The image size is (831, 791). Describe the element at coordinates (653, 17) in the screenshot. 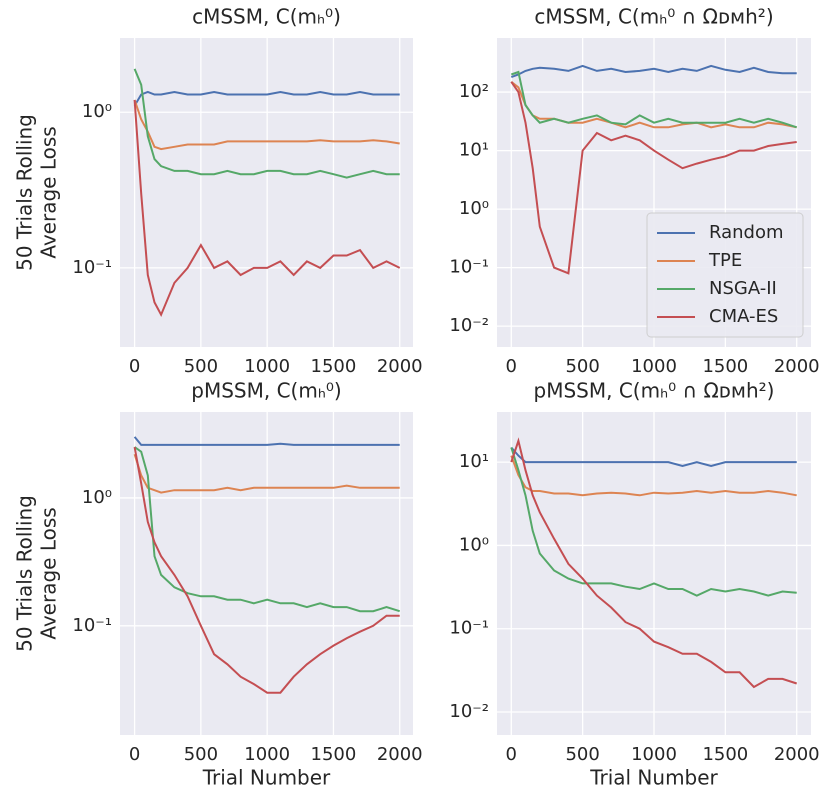

I see `subplot-title: cMSSM, C(mₕ⁰ ∩ Ωᴅᴍh²)` at that location.